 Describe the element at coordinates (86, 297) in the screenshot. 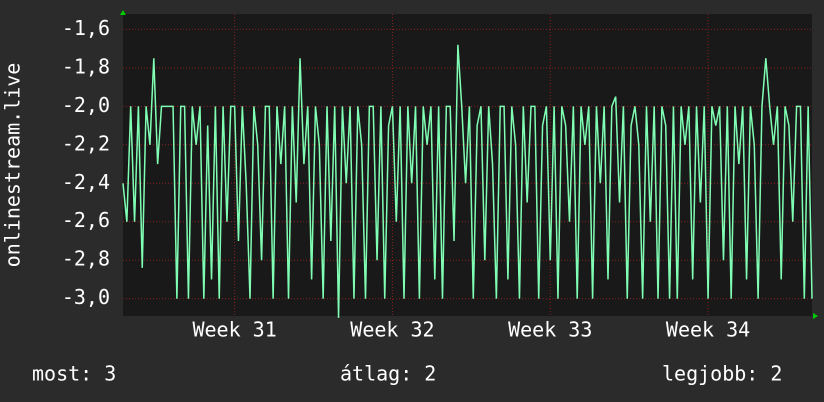

I see `y-tick-label: -3,0` at that location.